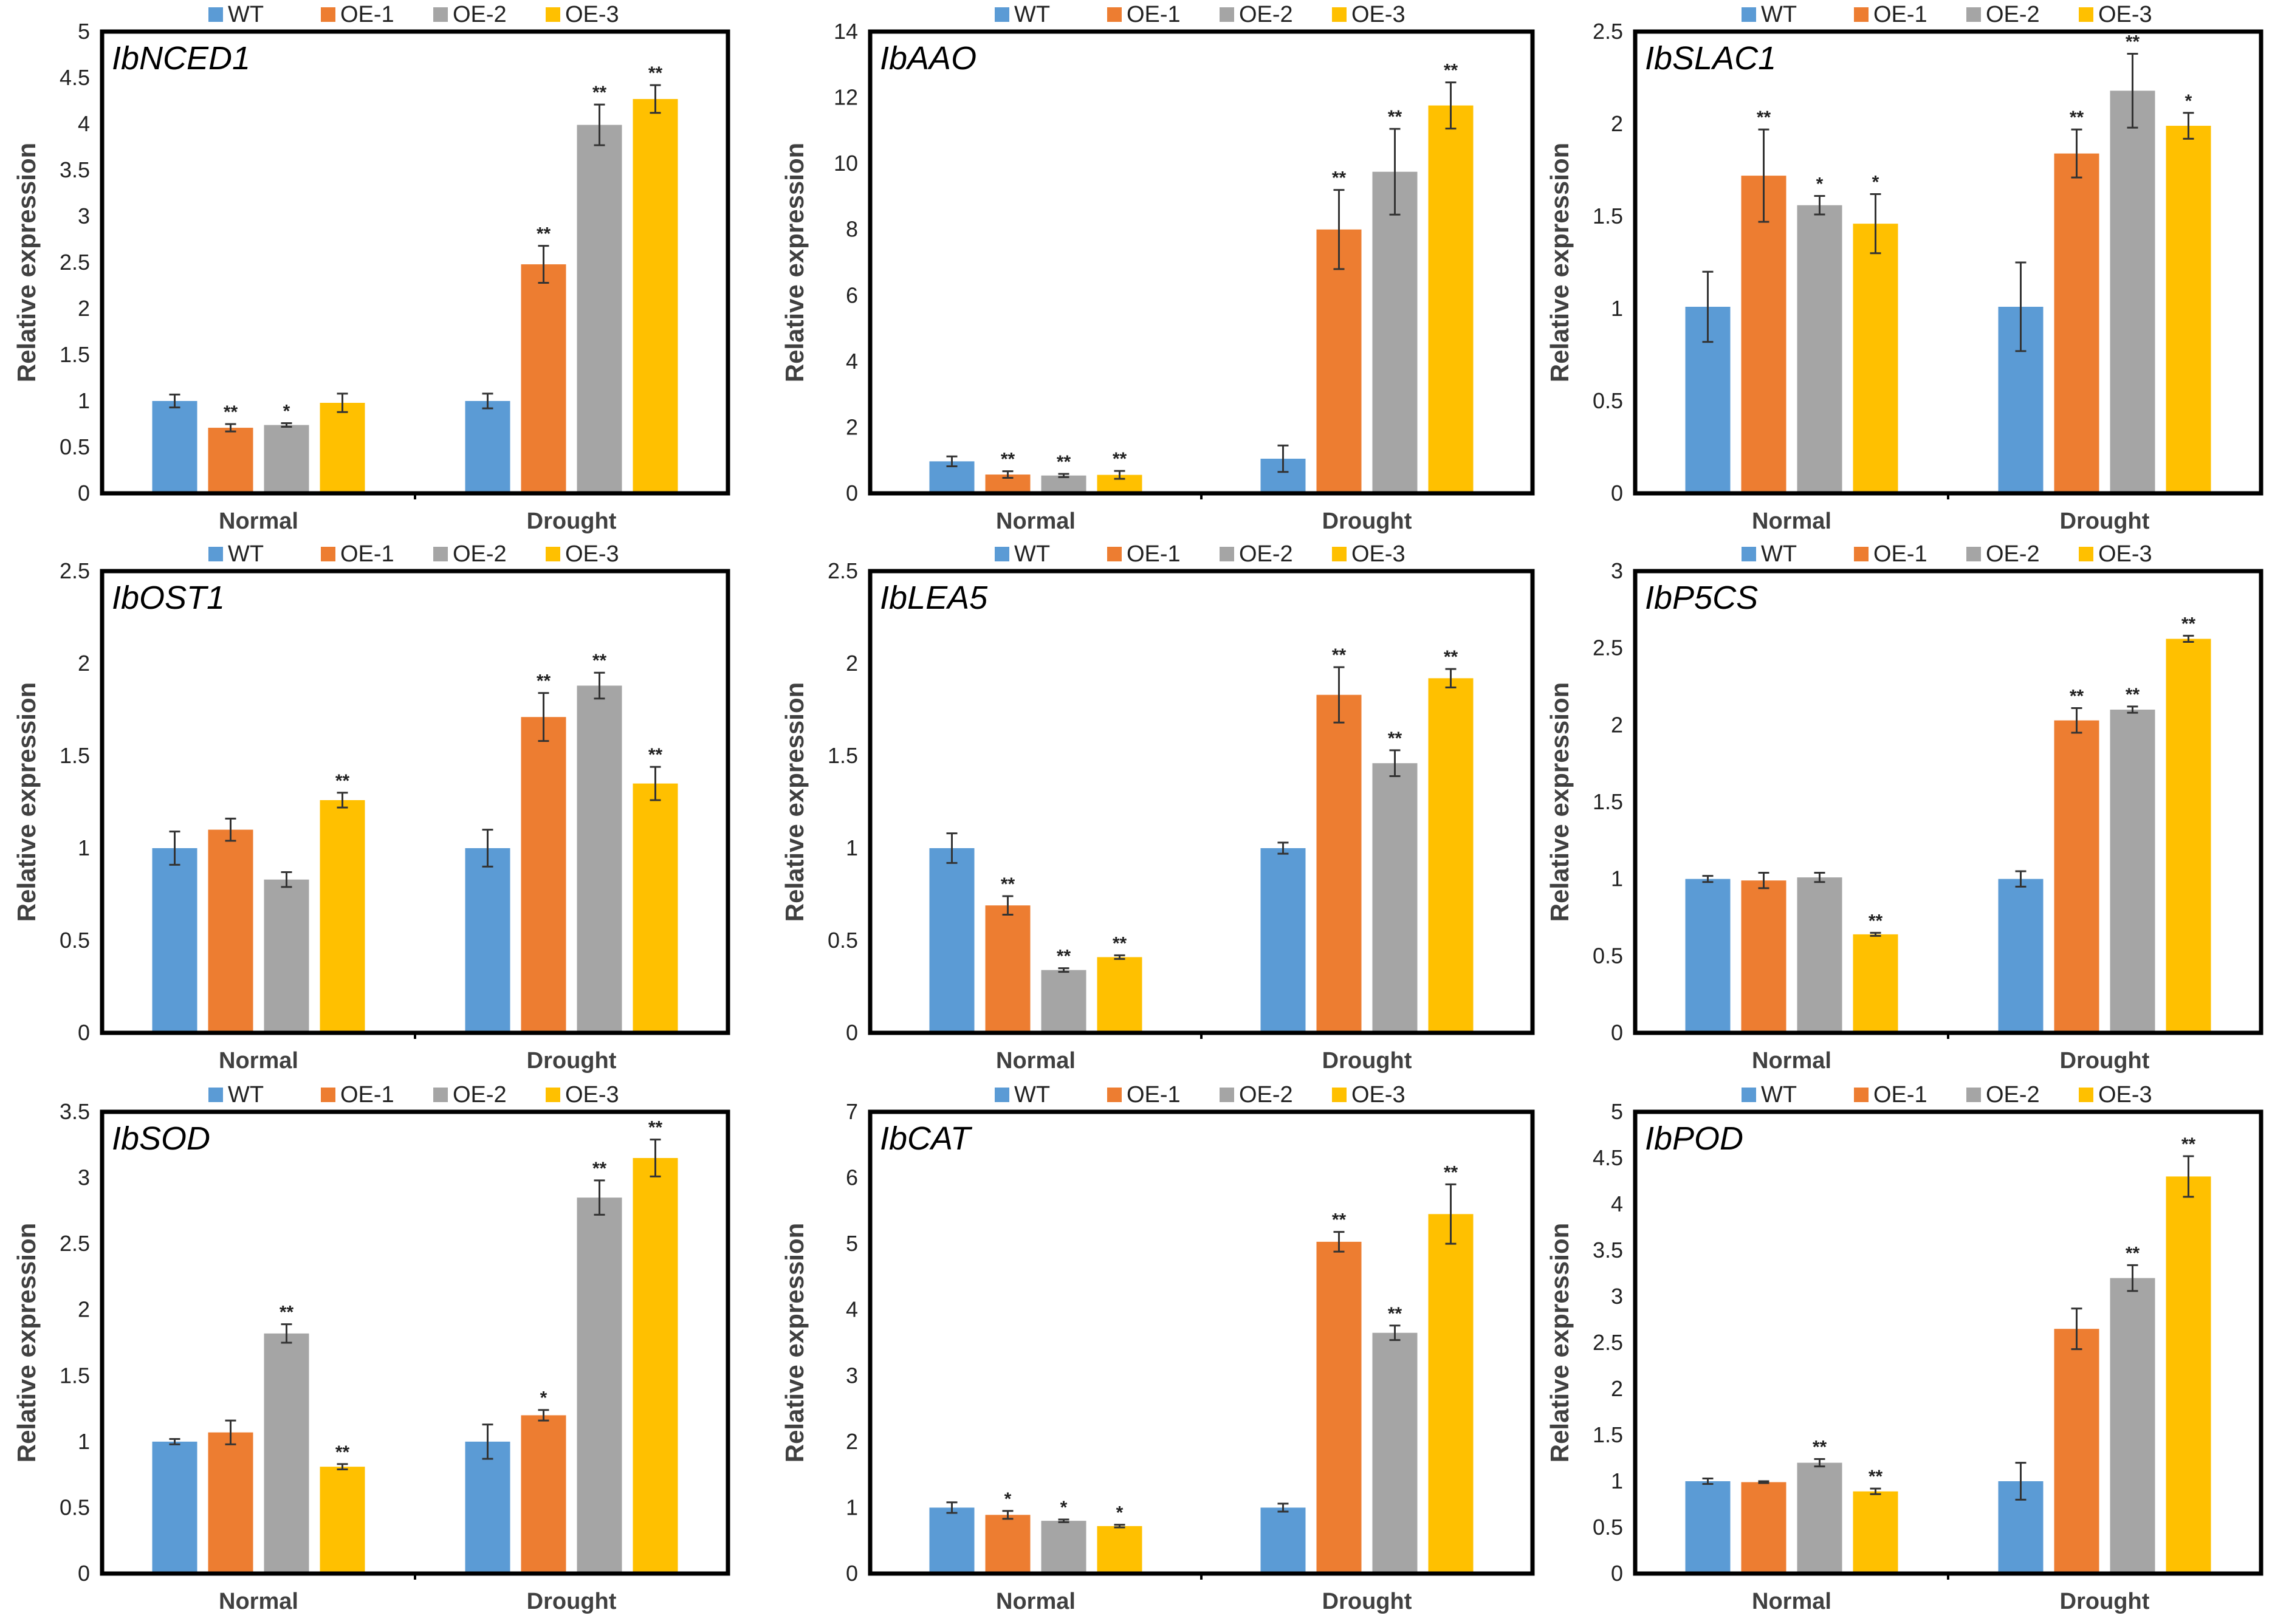  I want to click on bar-oe-1-normal, so click(1763, 956).